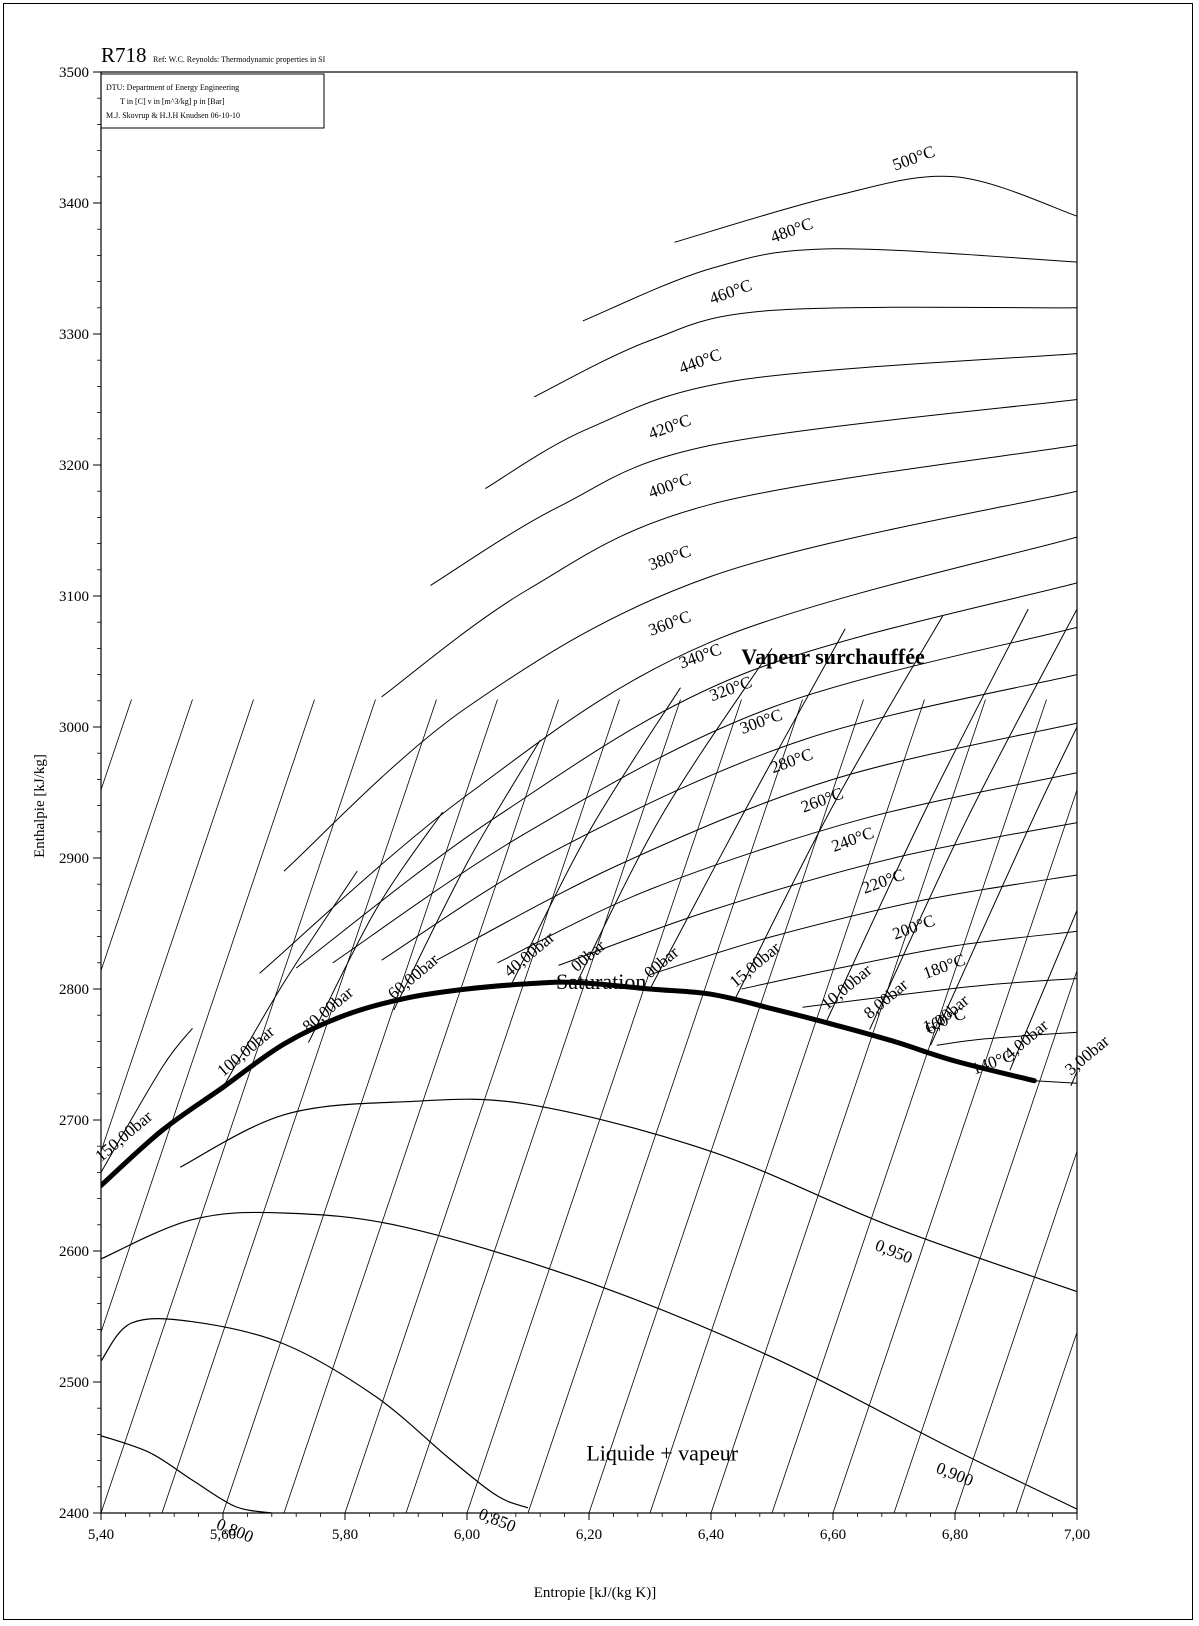  What do you see at coordinates (40, 806) in the screenshot?
I see `y-axis-title: Enthalpie [kJ/kg]` at bounding box center [40, 806].